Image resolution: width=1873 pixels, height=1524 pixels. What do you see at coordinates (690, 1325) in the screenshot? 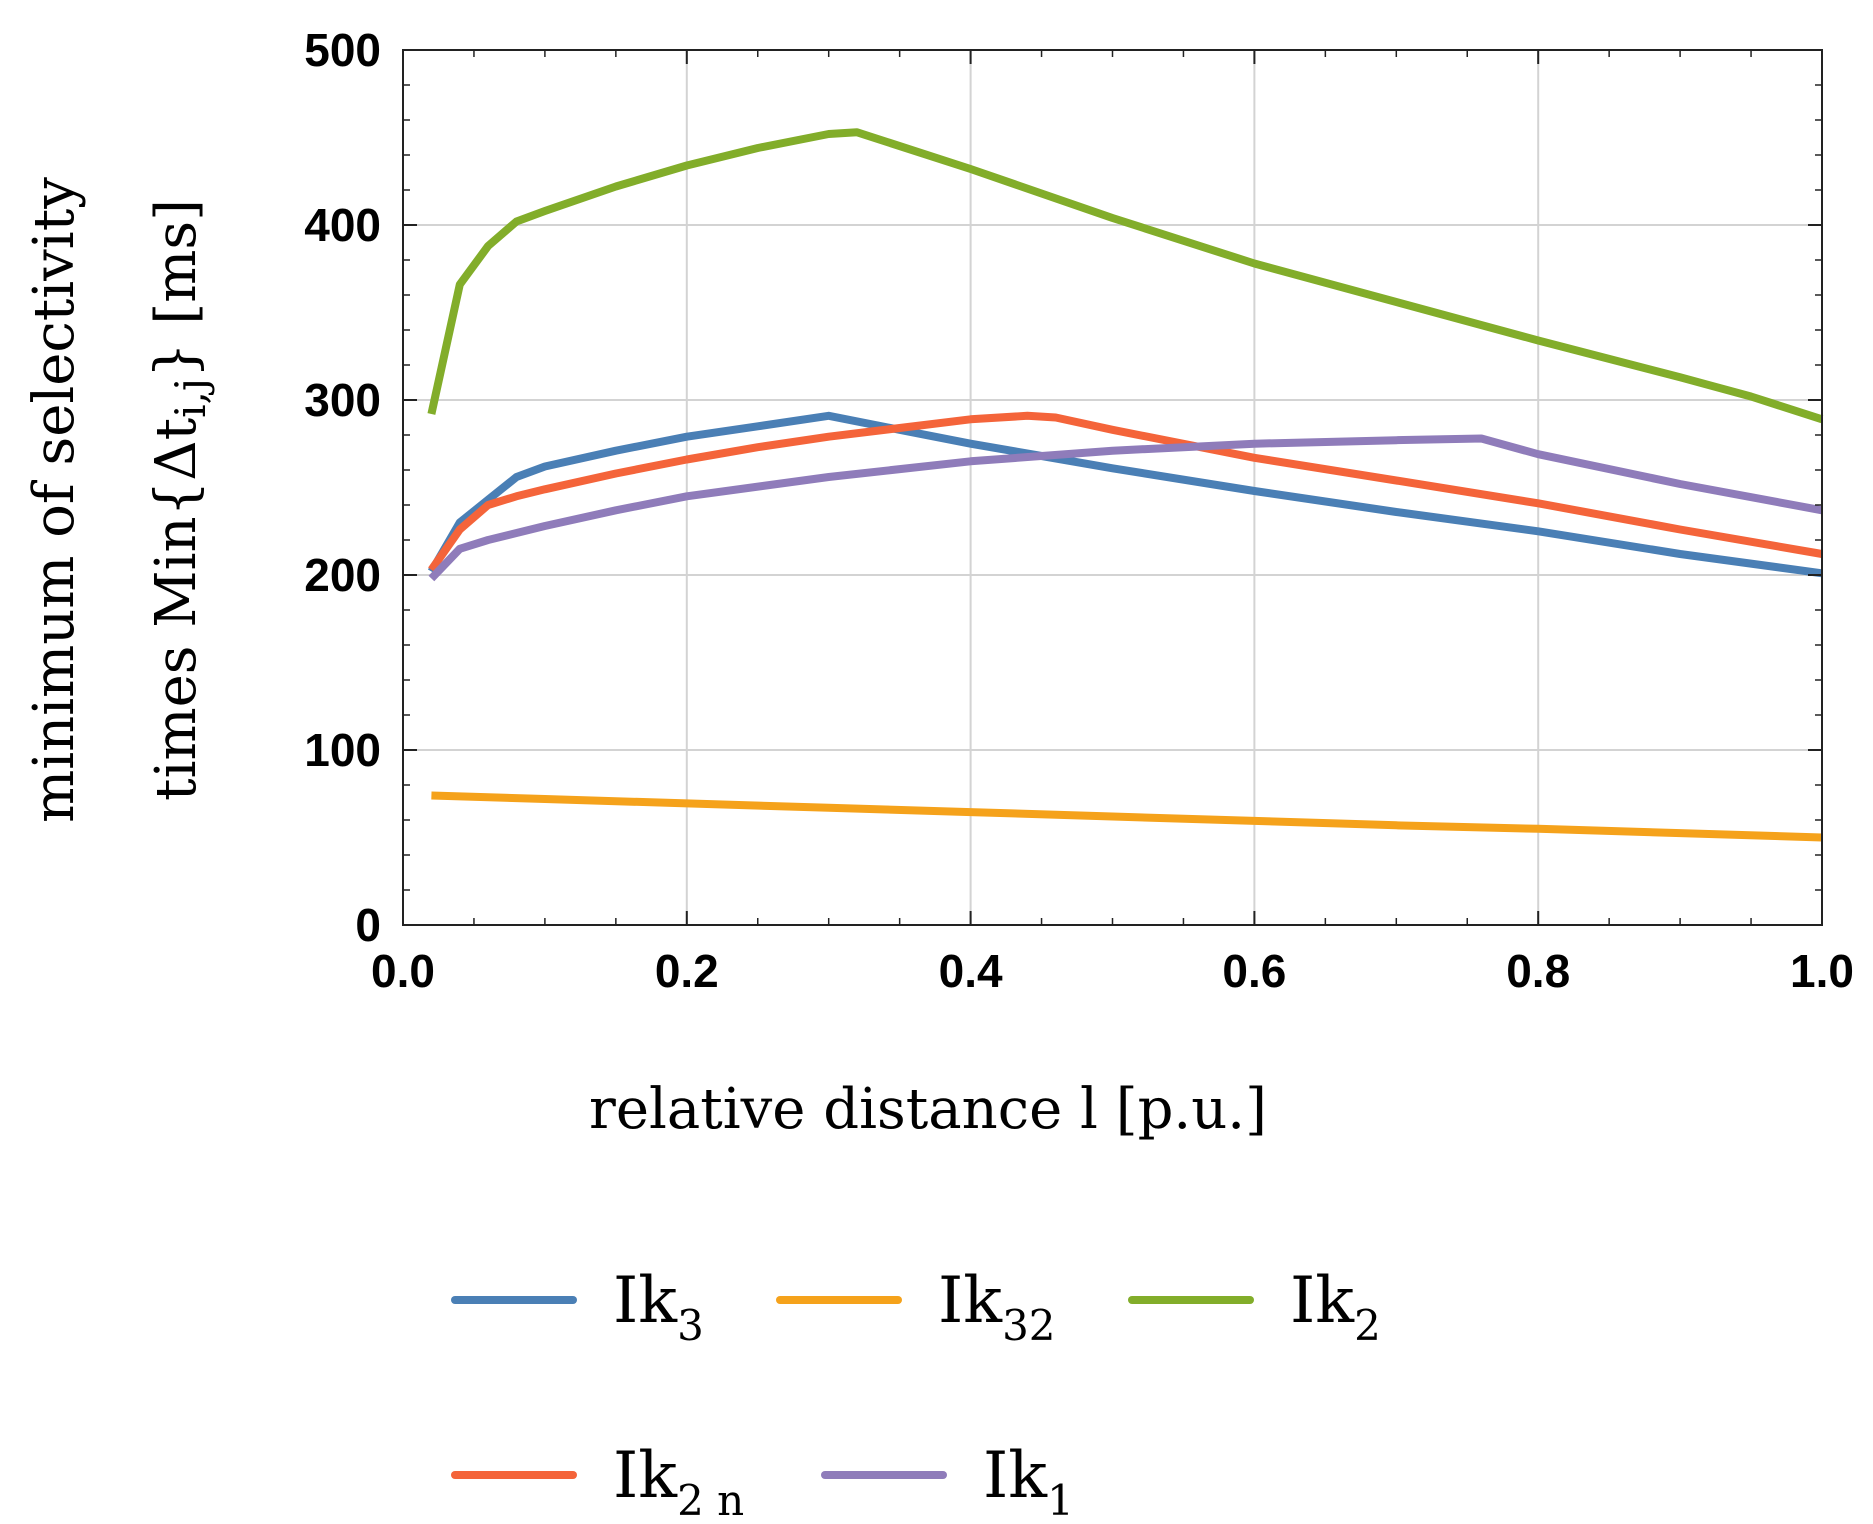
I see `legend-label-sub: 3` at bounding box center [690, 1325].